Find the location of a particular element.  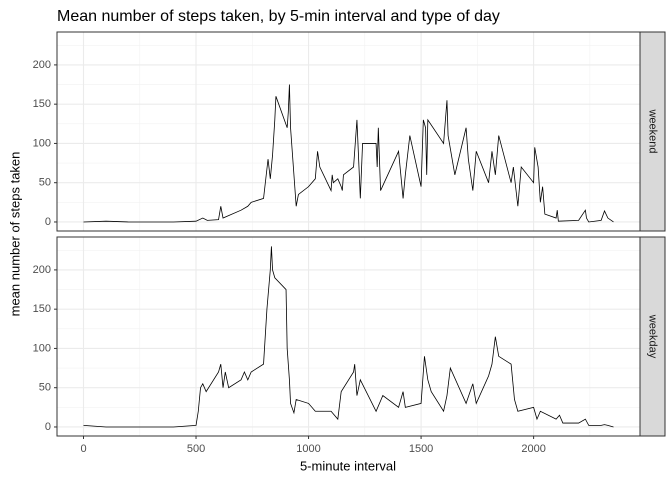

strip-label: weekday is located at coordinates (653, 336).